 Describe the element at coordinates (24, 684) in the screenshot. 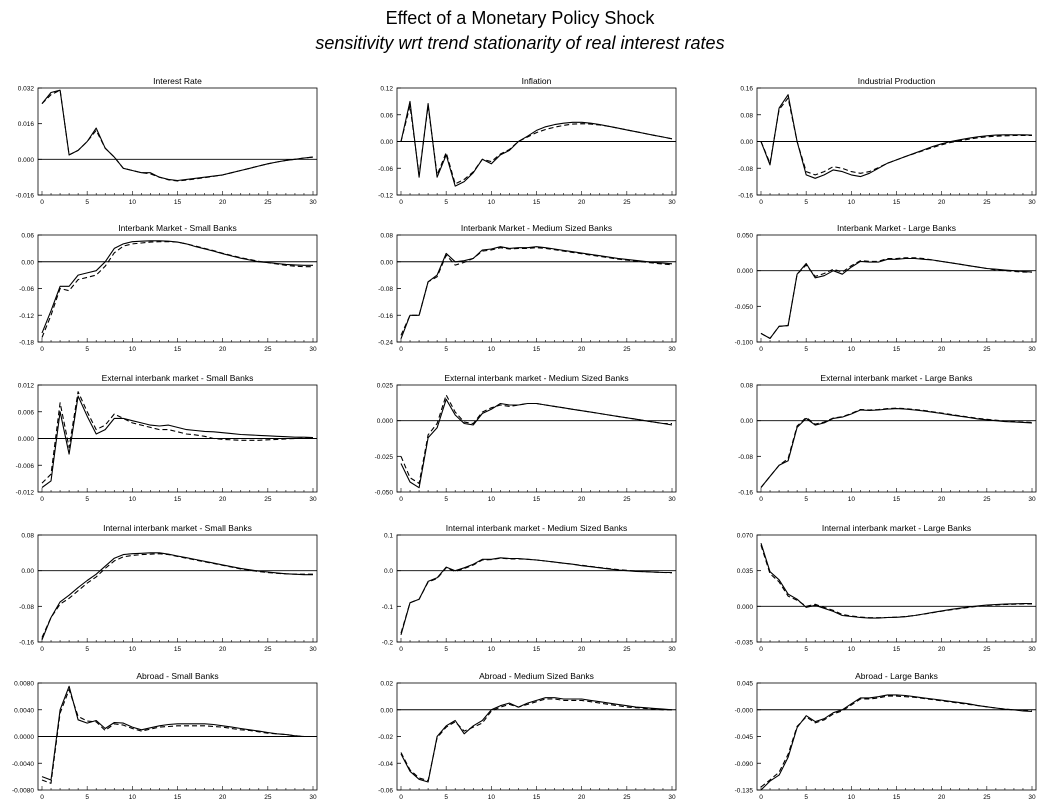

I see `y-tick-label: 0.0080` at that location.